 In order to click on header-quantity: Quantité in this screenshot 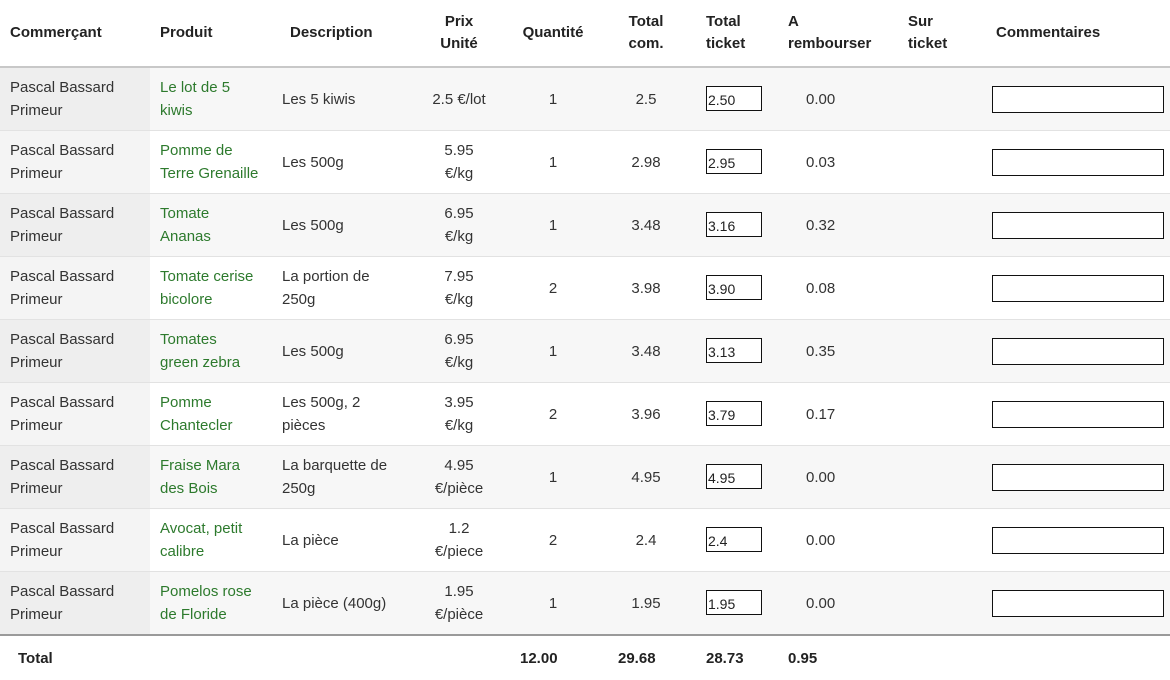, I will do `click(553, 34)`.